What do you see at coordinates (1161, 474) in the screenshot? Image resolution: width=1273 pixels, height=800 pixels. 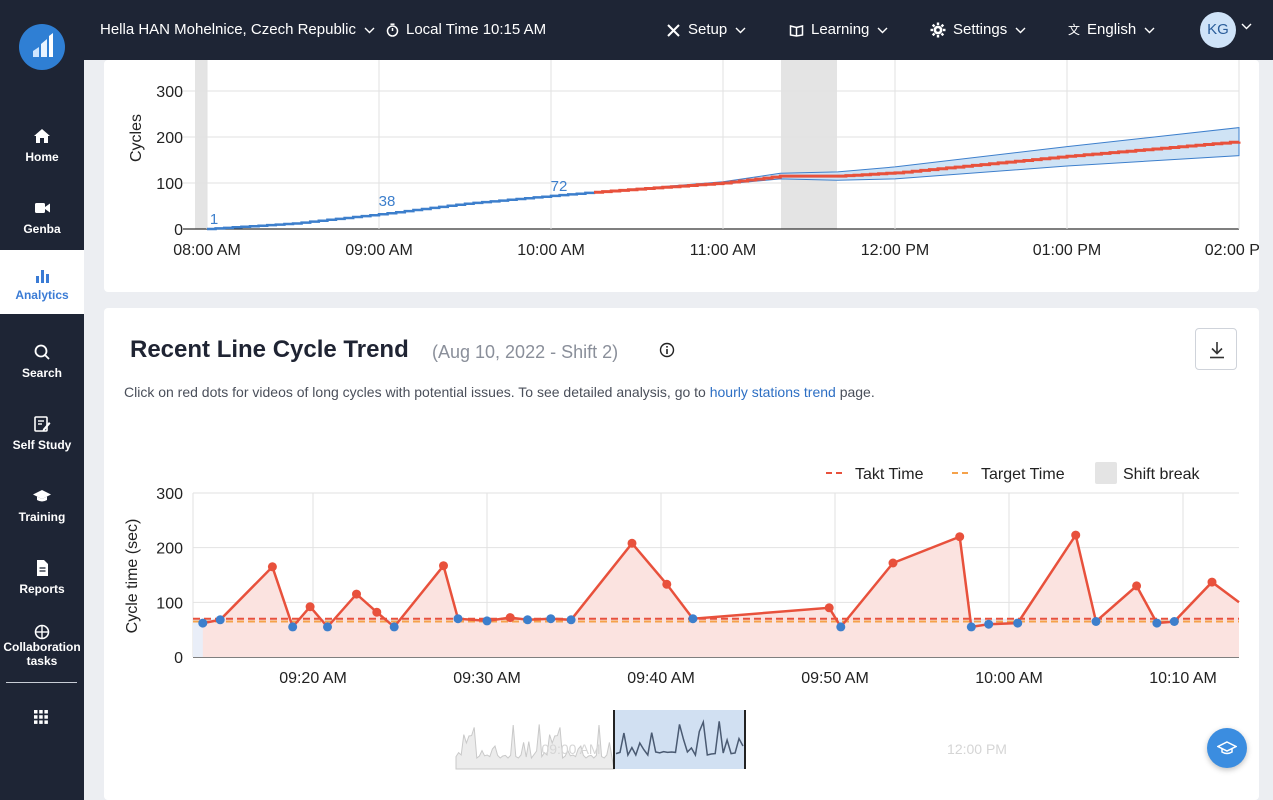 I see `legend-break-label: Shift break` at bounding box center [1161, 474].